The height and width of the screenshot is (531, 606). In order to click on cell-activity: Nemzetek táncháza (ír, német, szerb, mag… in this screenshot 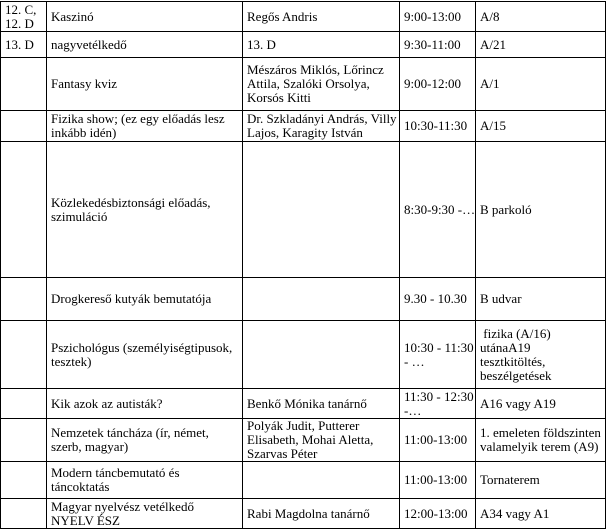, I will do `click(144, 440)`.